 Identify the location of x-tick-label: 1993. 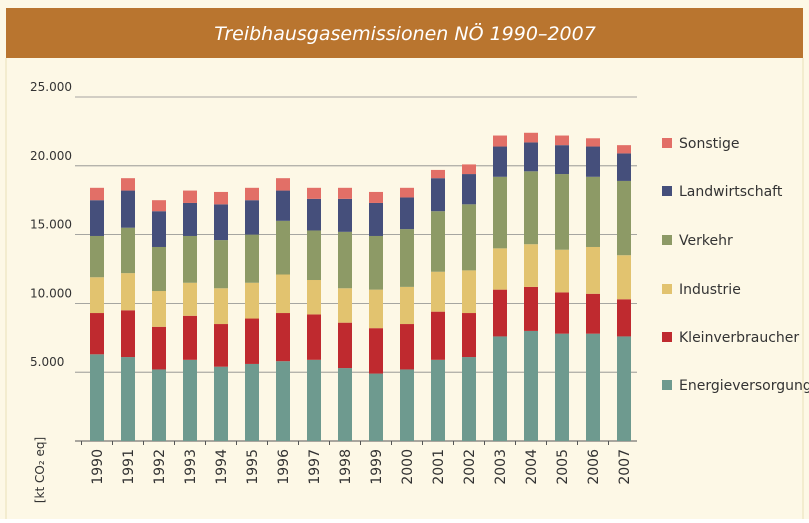
(191, 467).